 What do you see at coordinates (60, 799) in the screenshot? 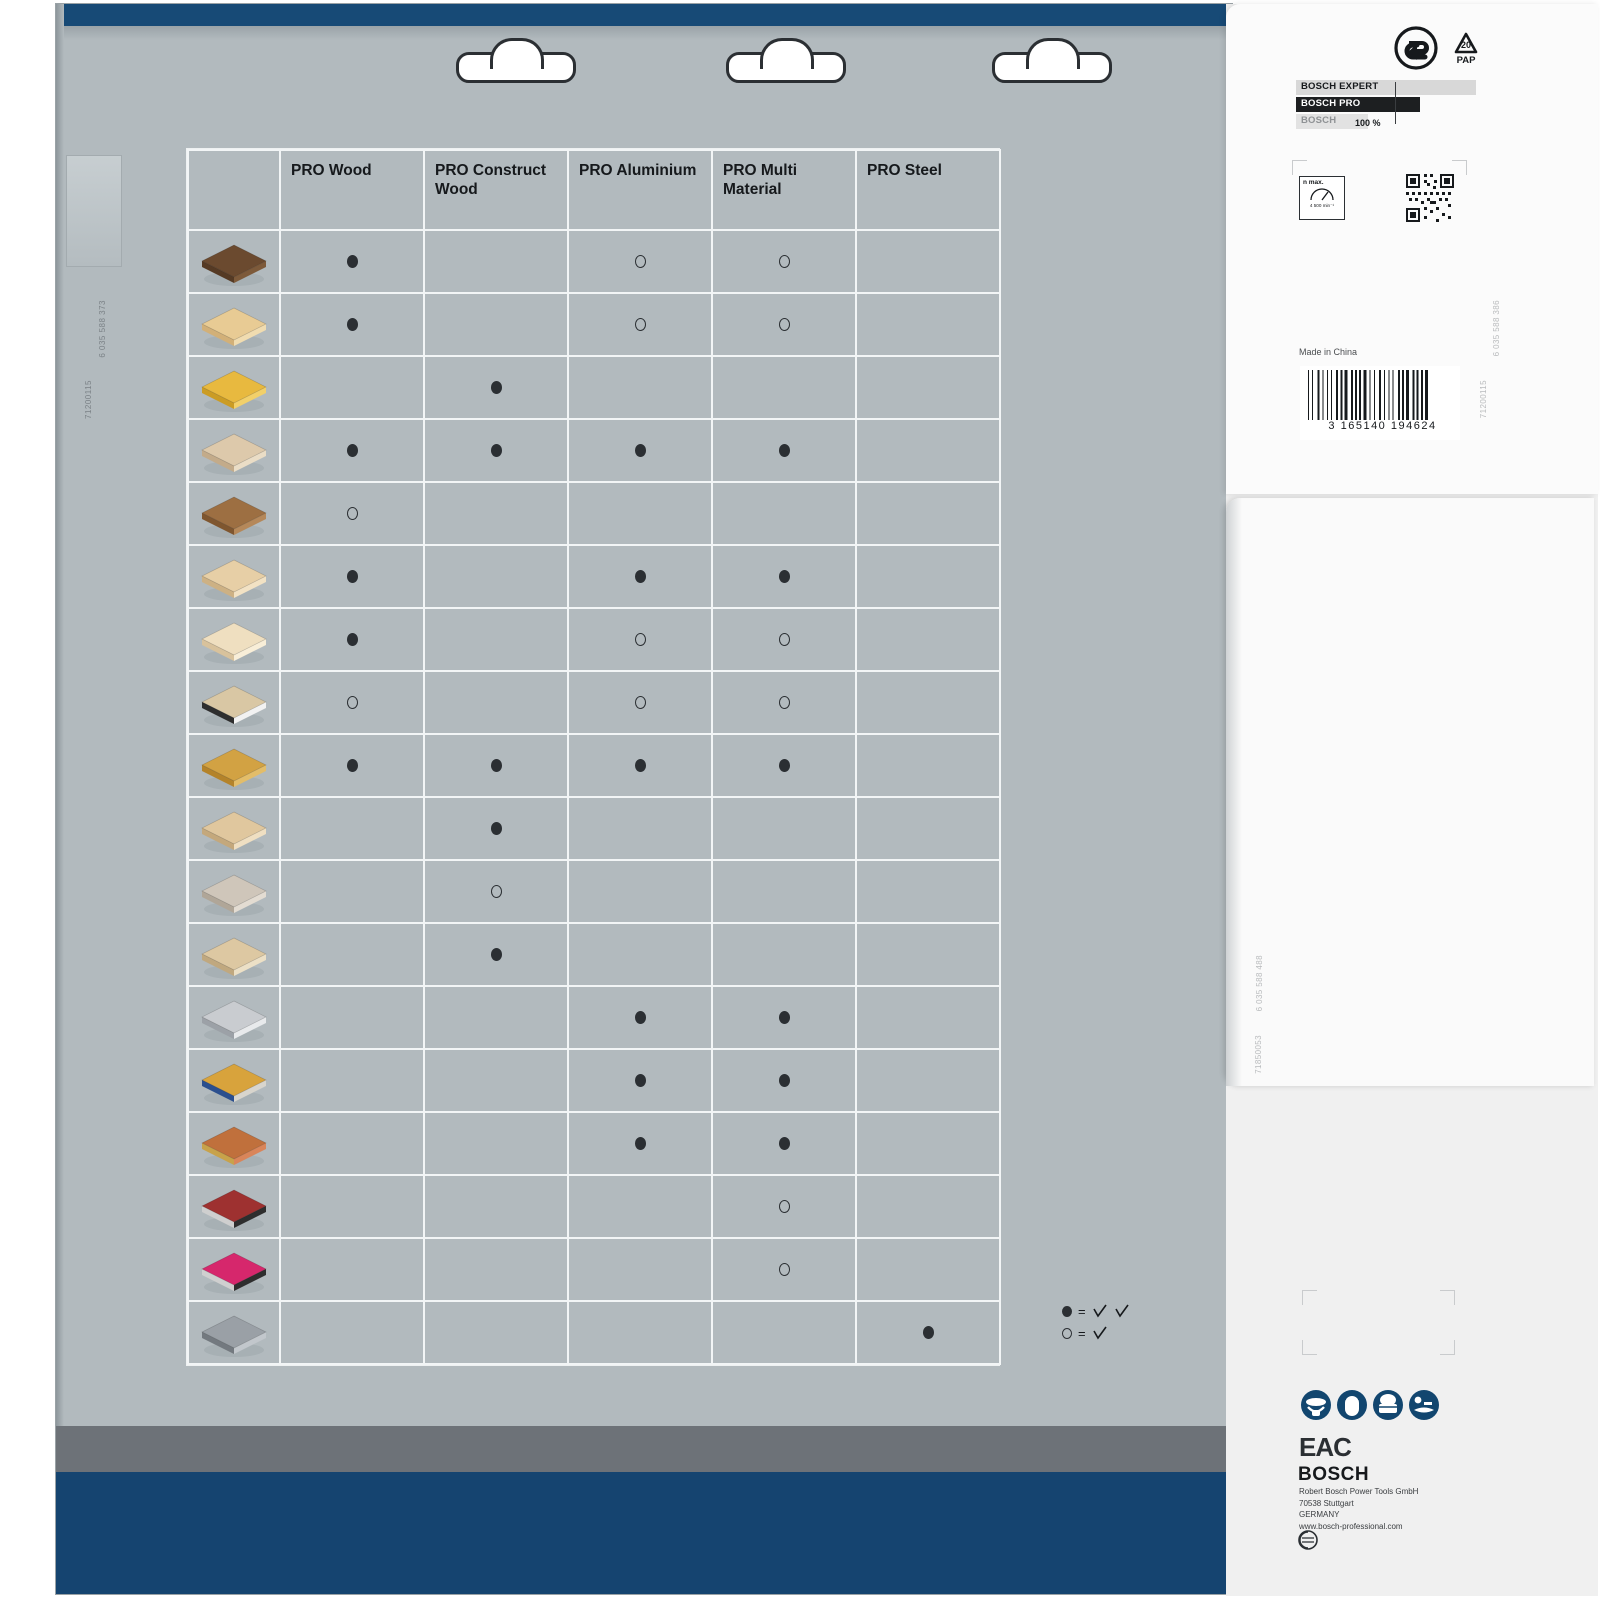
I see `card-left-edge` at bounding box center [60, 799].